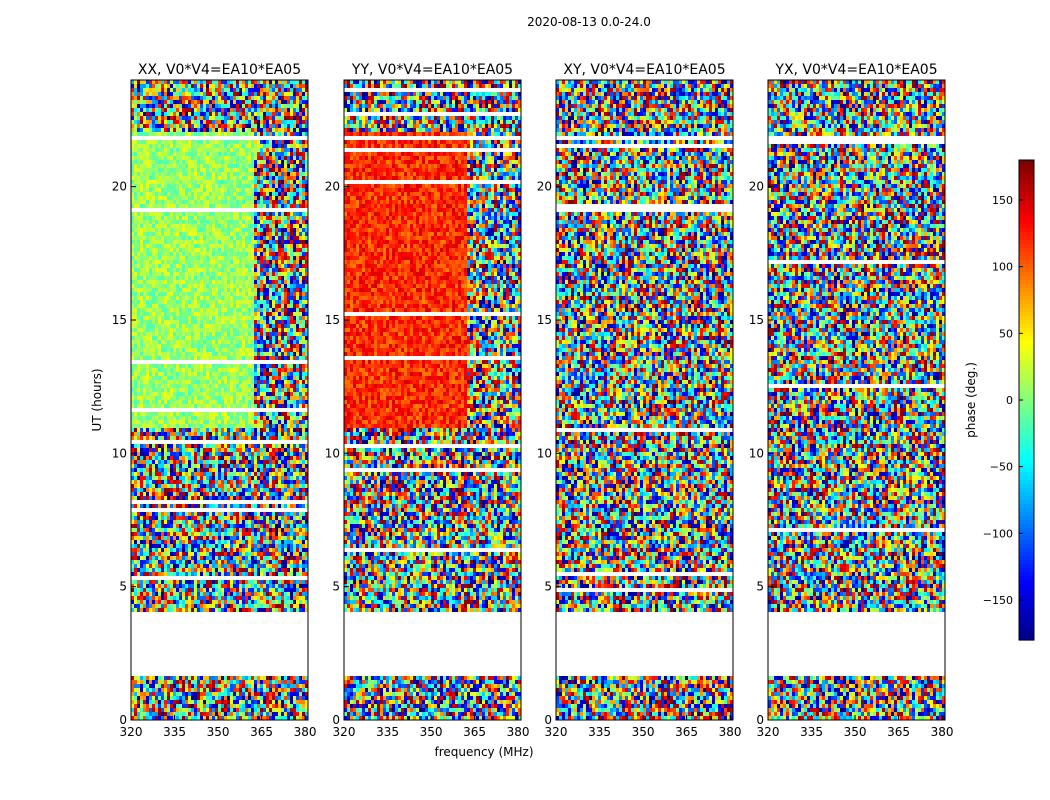  What do you see at coordinates (432, 70) in the screenshot?
I see `panel-title: YY, V0*V4=EA10*EA05` at bounding box center [432, 70].